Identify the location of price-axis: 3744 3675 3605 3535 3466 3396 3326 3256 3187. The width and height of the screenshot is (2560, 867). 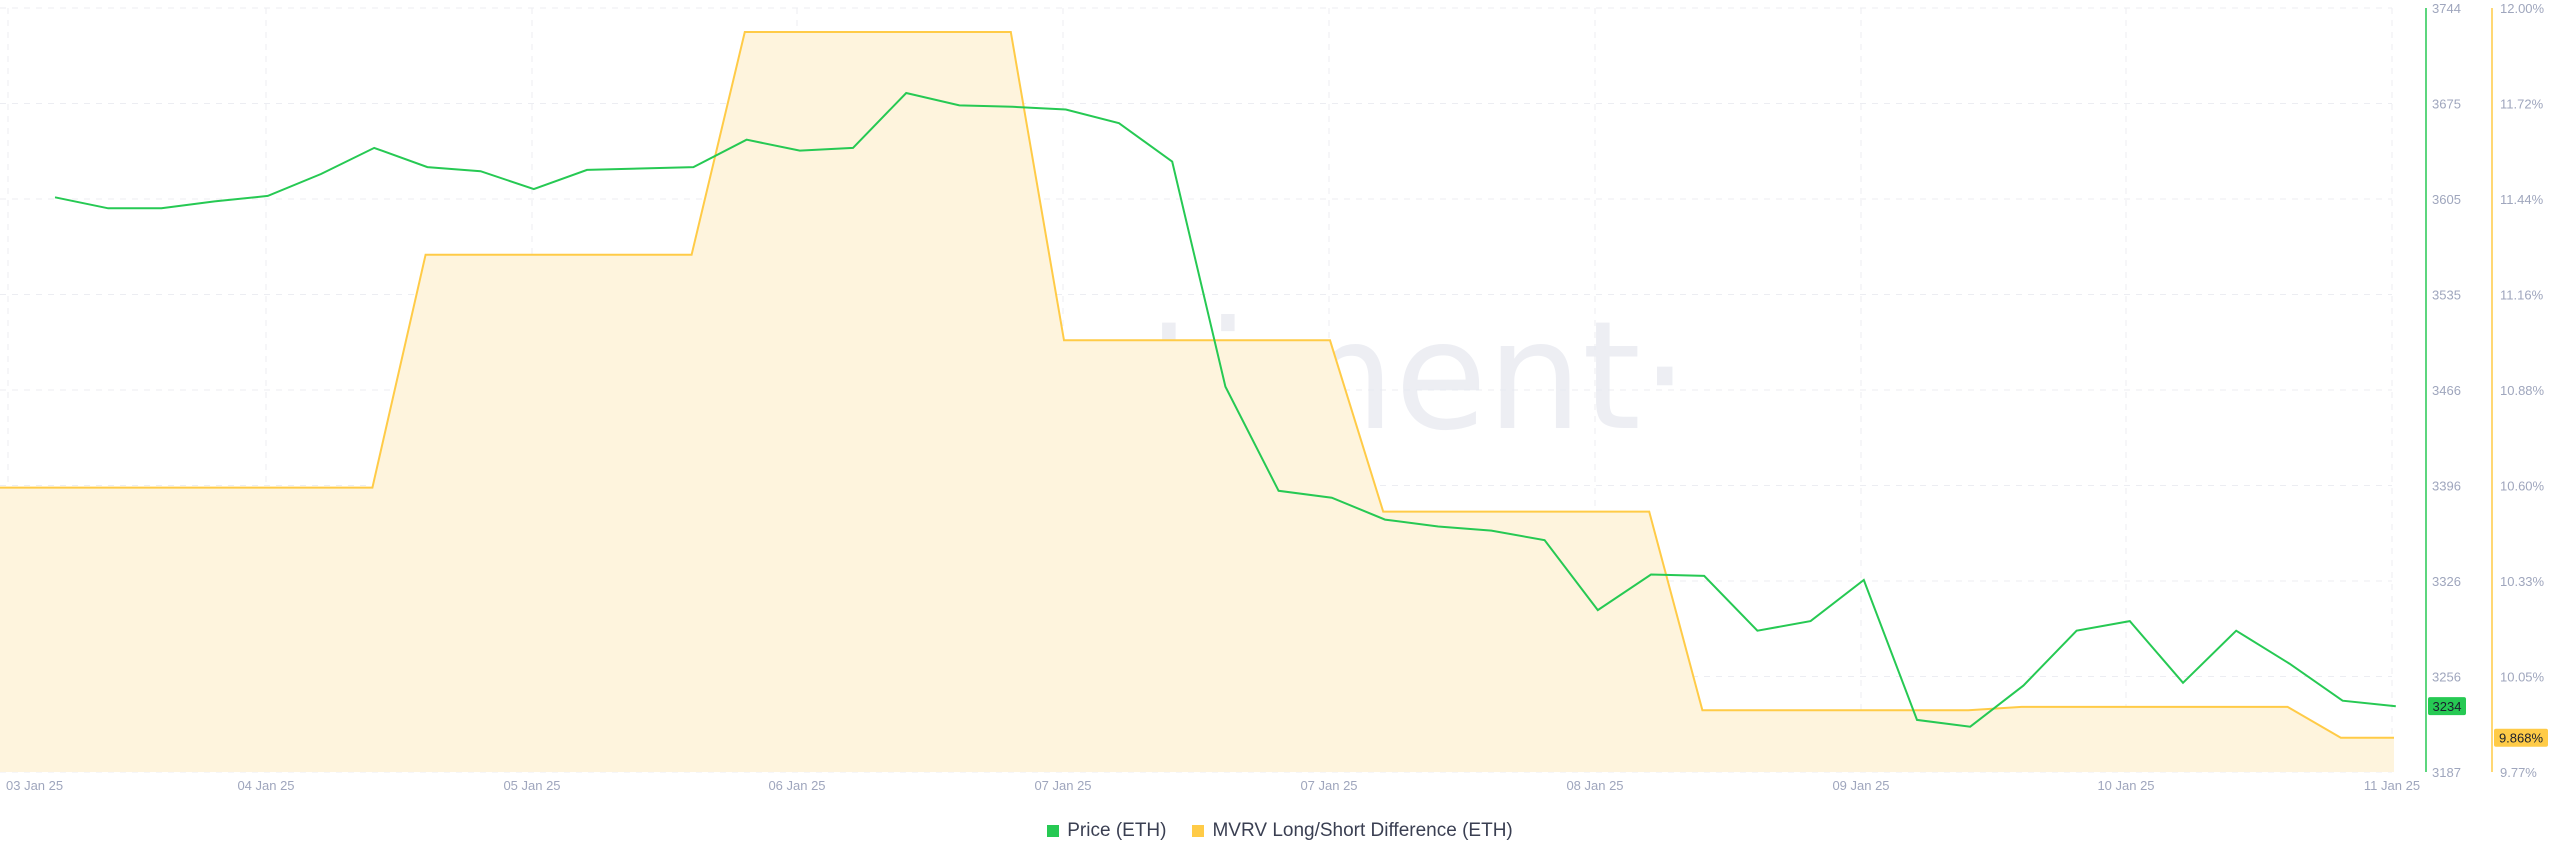
(2446, 390).